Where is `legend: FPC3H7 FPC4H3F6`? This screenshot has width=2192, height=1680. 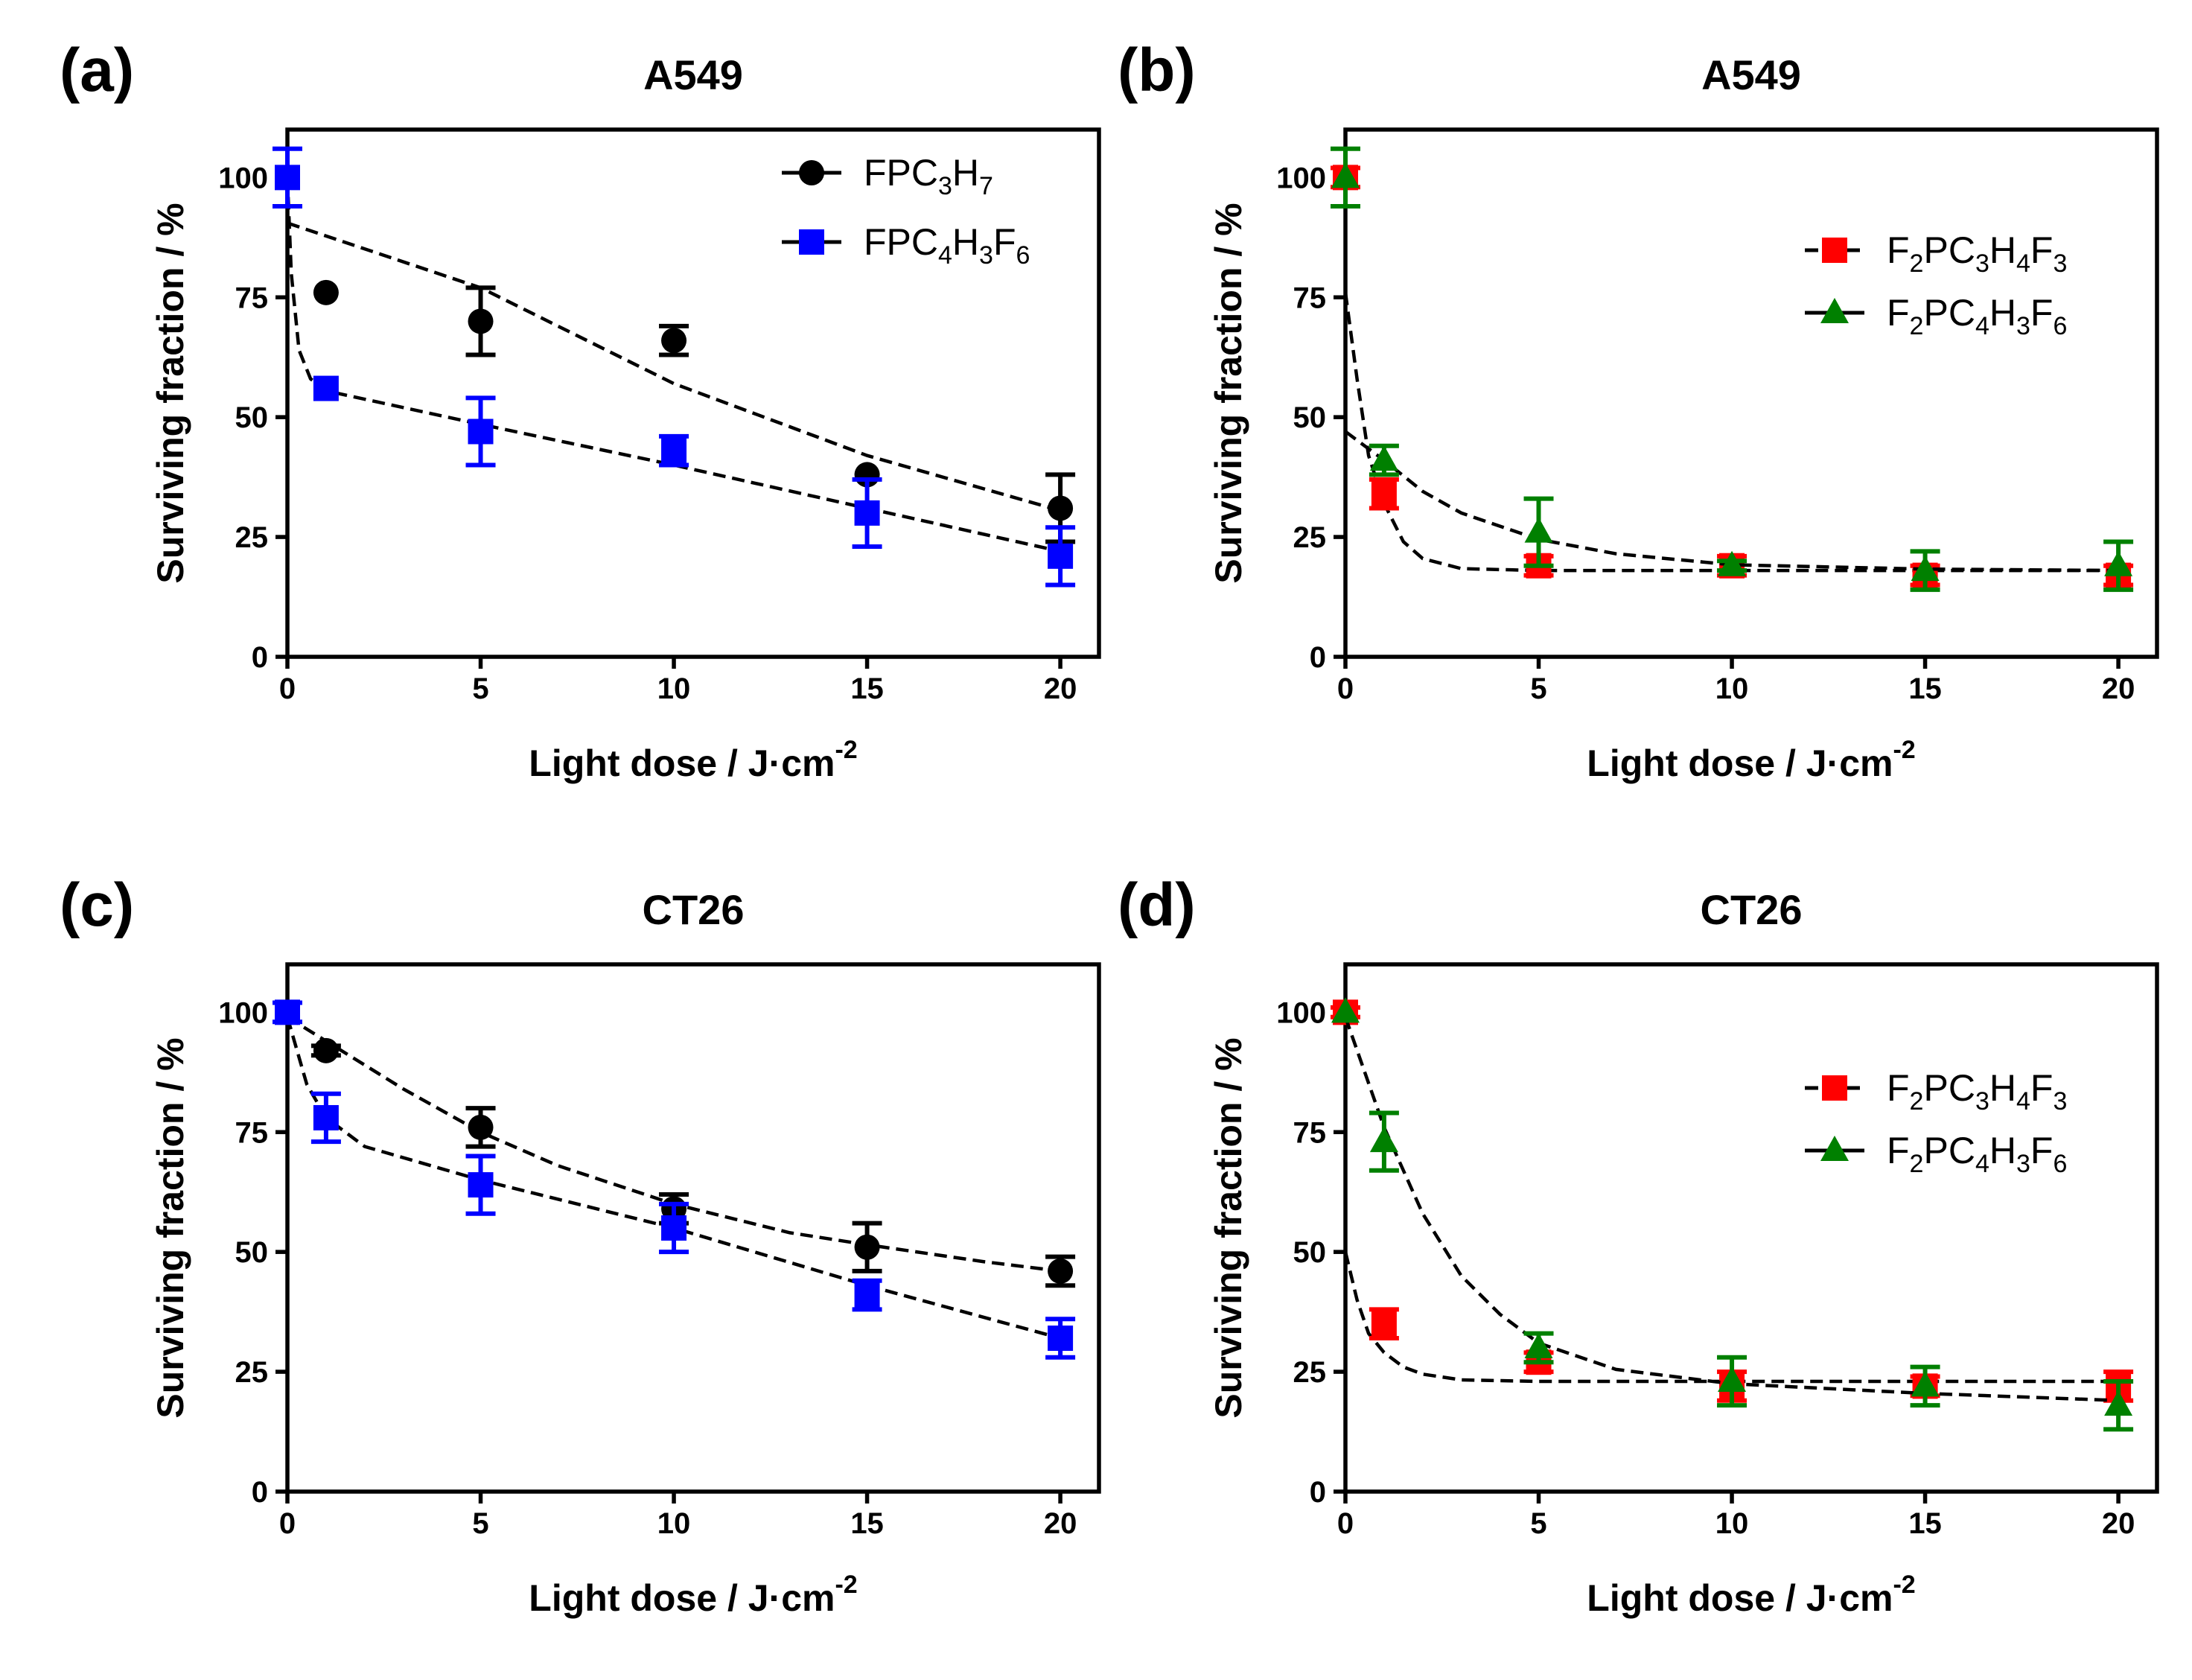 legend: FPC3H7 FPC4H3F6 is located at coordinates (906, 211).